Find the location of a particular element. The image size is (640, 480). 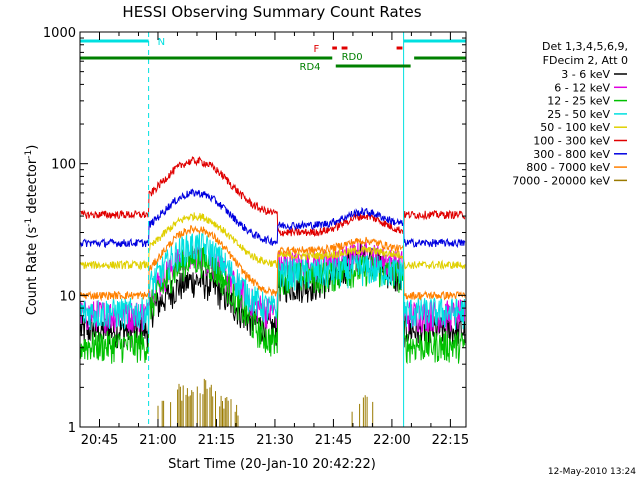

series-800-7000-kev is located at coordinates (273, 263).